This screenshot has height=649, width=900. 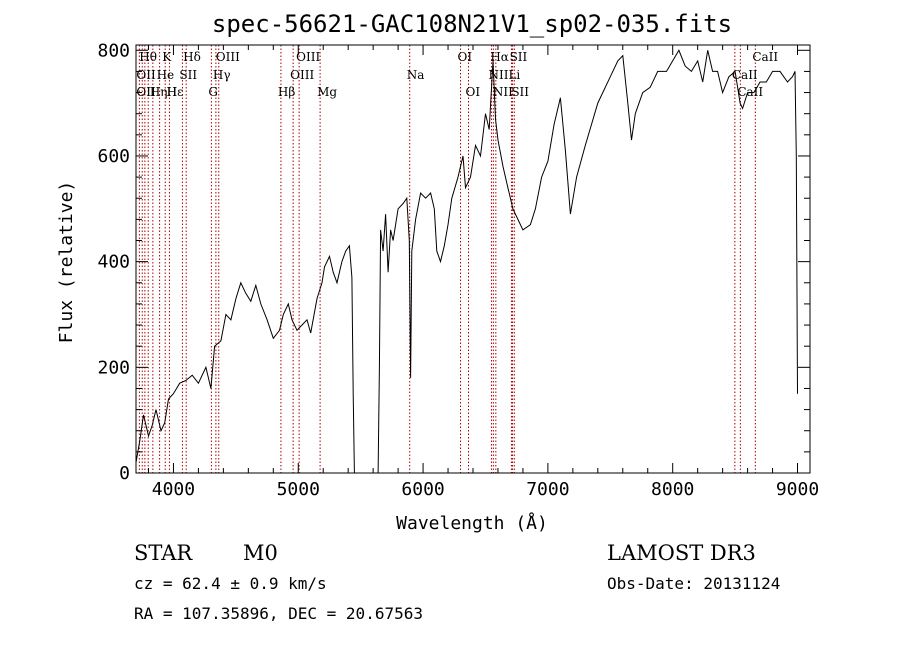 I want to click on line-label-0: Hθ, so click(x=148, y=57).